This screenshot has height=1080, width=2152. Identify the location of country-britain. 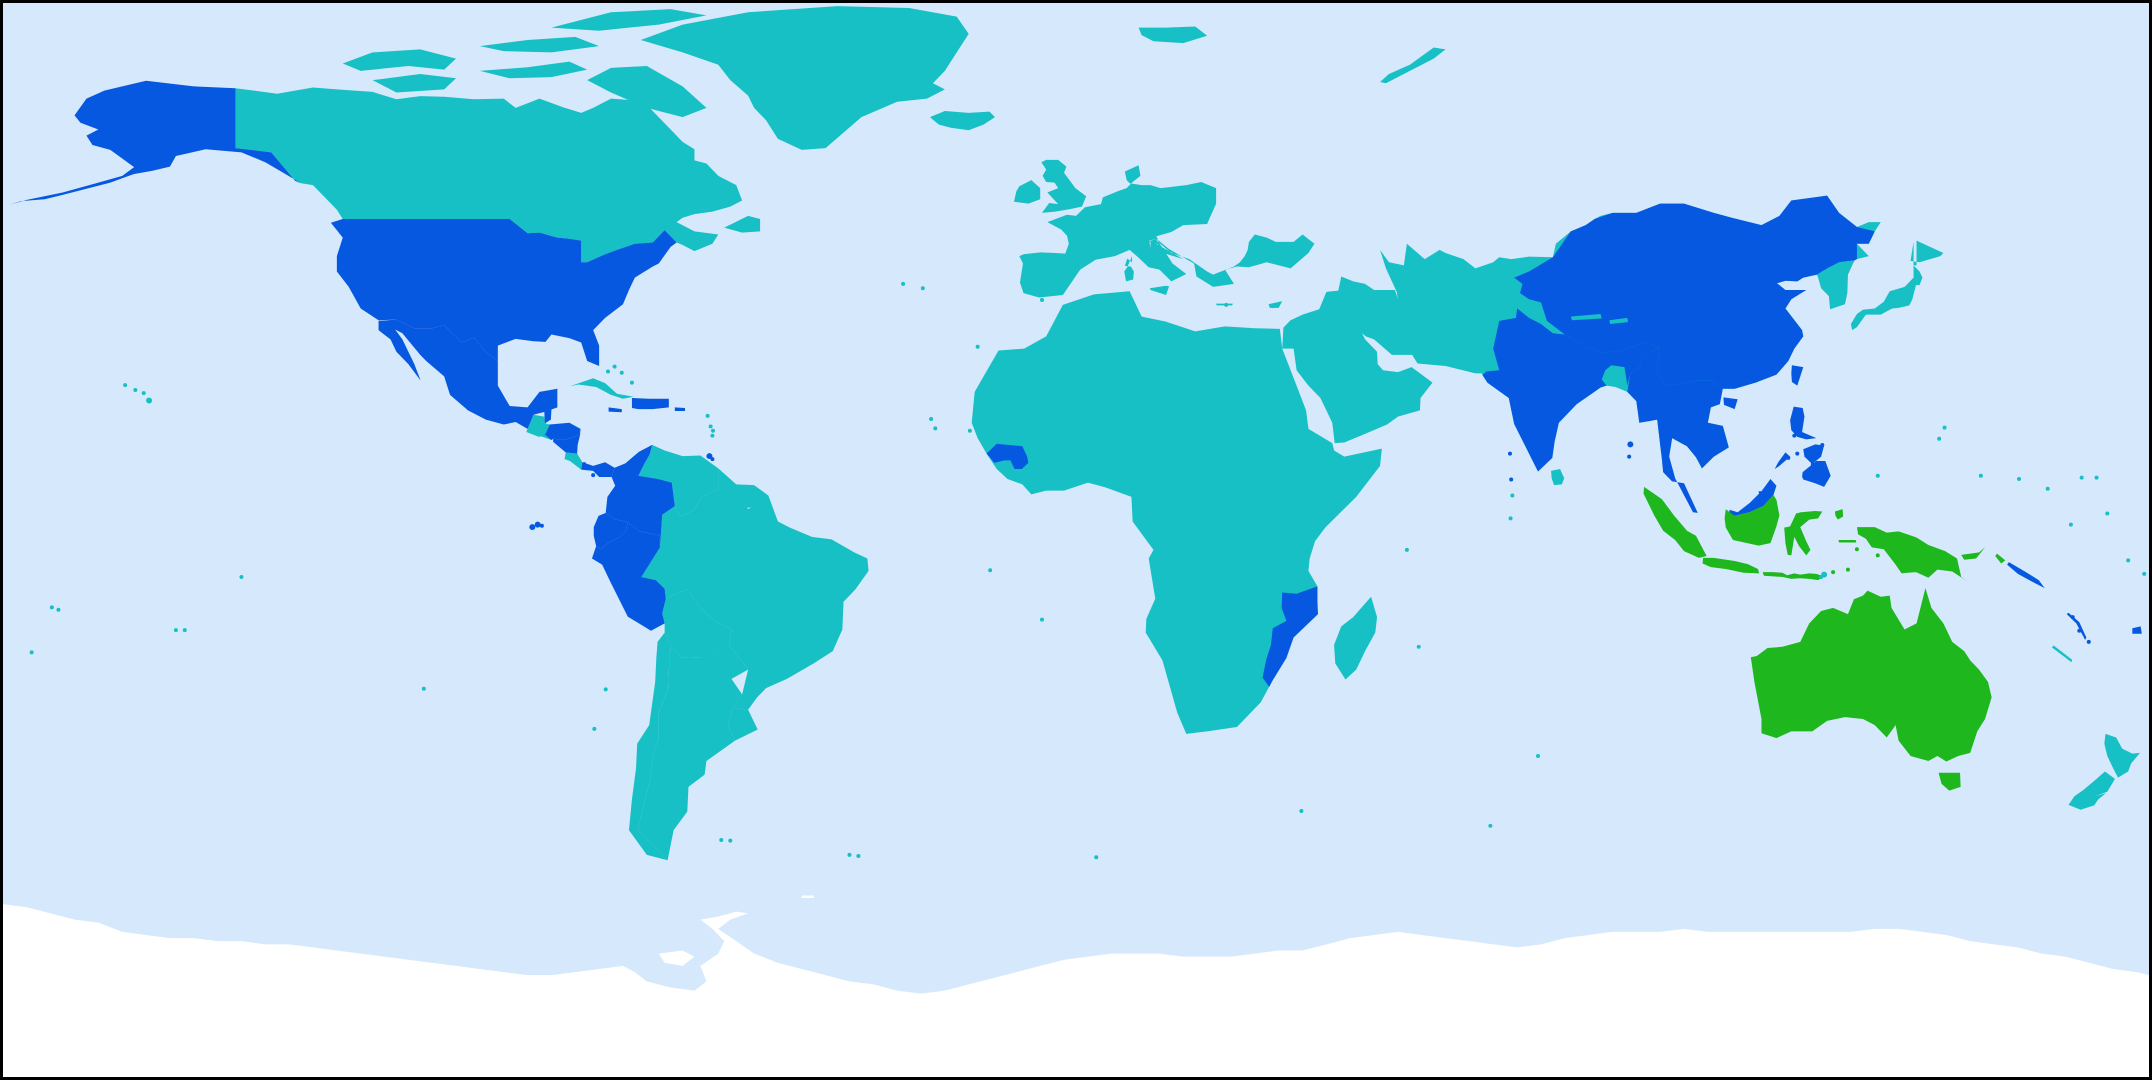
(1064, 186).